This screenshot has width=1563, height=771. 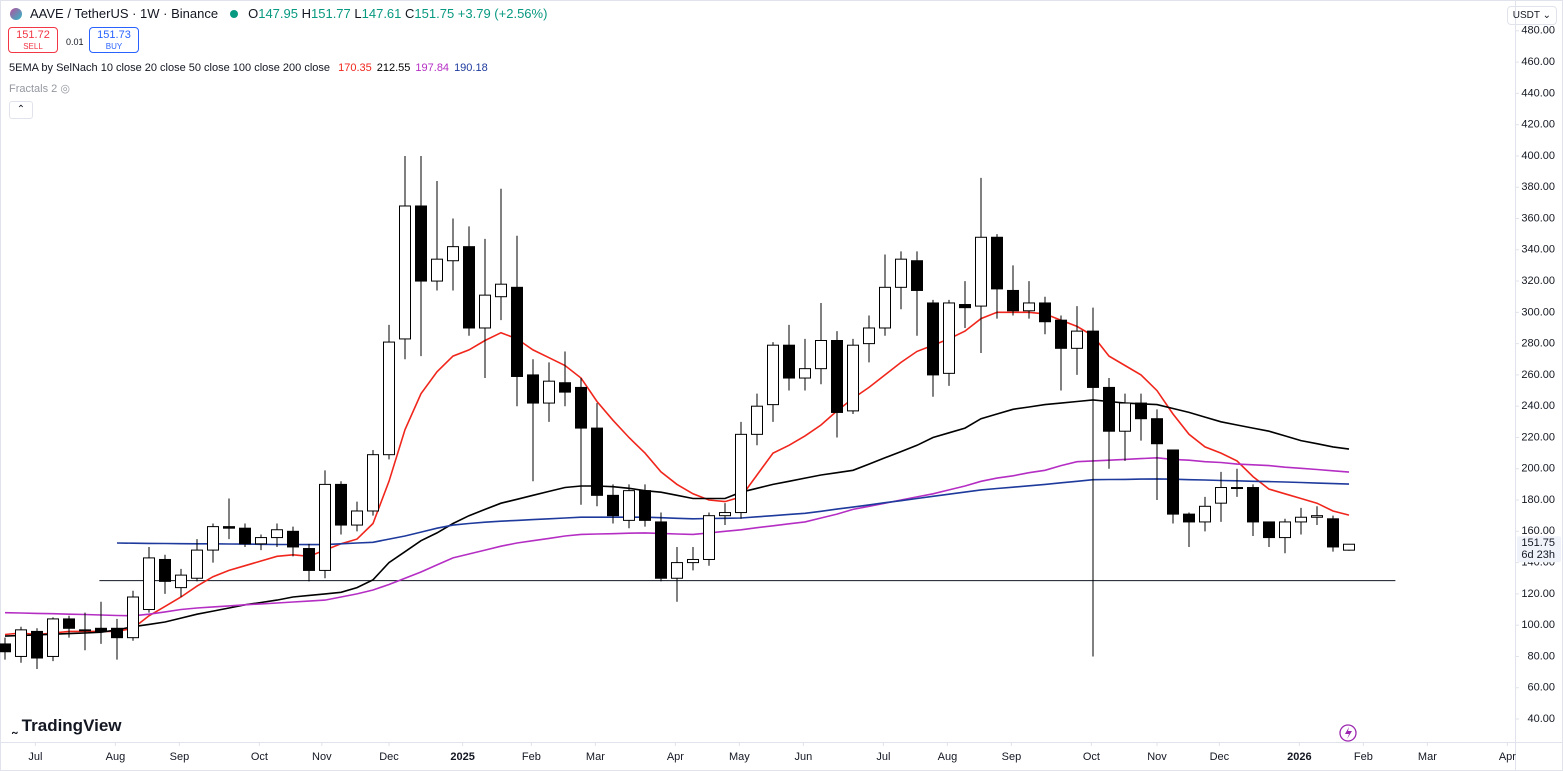 What do you see at coordinates (1538, 250) in the screenshot?
I see `y-tick-label: 340.00` at bounding box center [1538, 250].